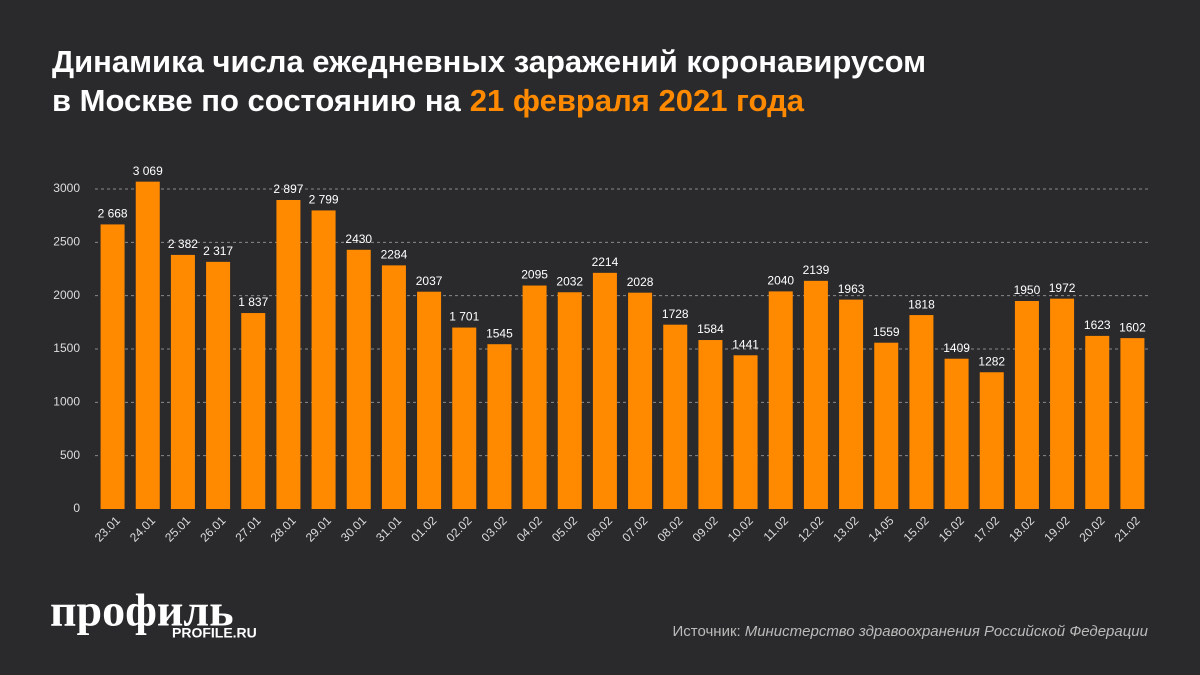 This screenshot has height=675, width=1200. What do you see at coordinates (1027, 290) in the screenshot?
I see `value-label: 1950` at bounding box center [1027, 290].